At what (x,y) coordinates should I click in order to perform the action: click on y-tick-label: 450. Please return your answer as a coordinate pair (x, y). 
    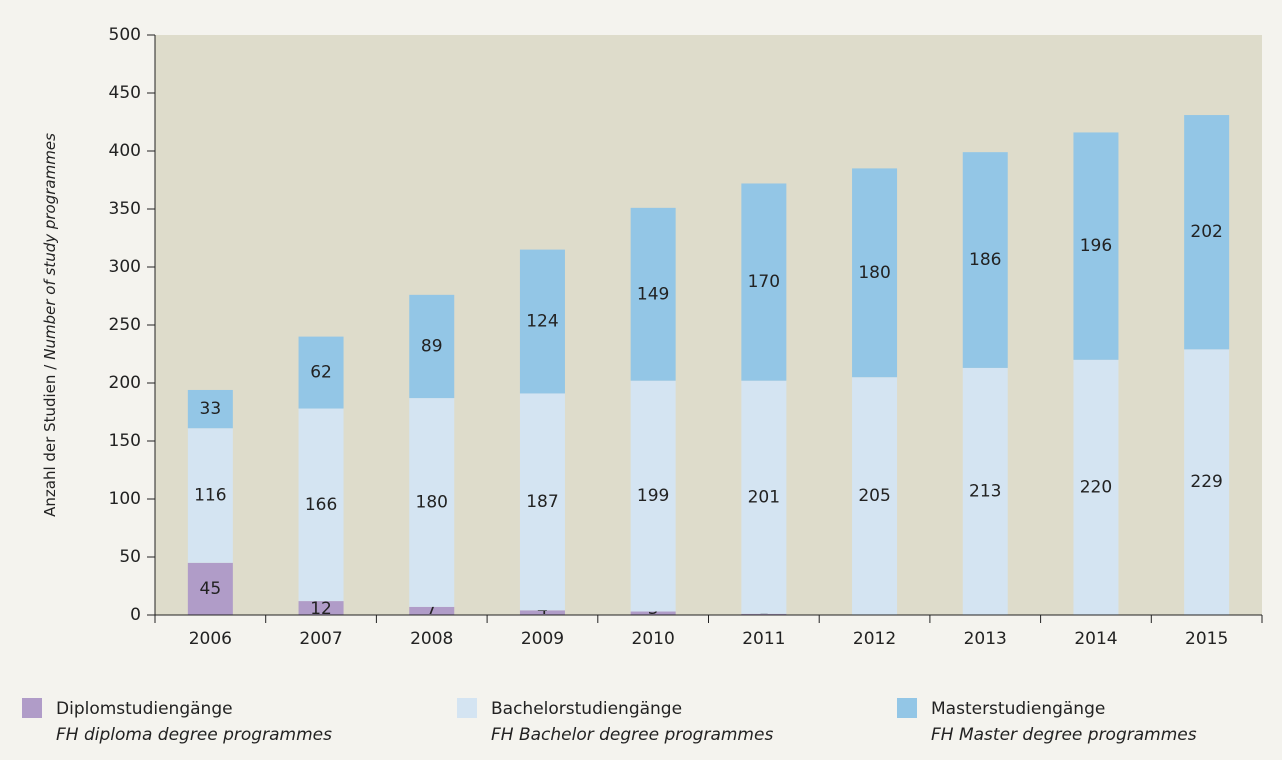
    Looking at the image, I should click on (125, 93).